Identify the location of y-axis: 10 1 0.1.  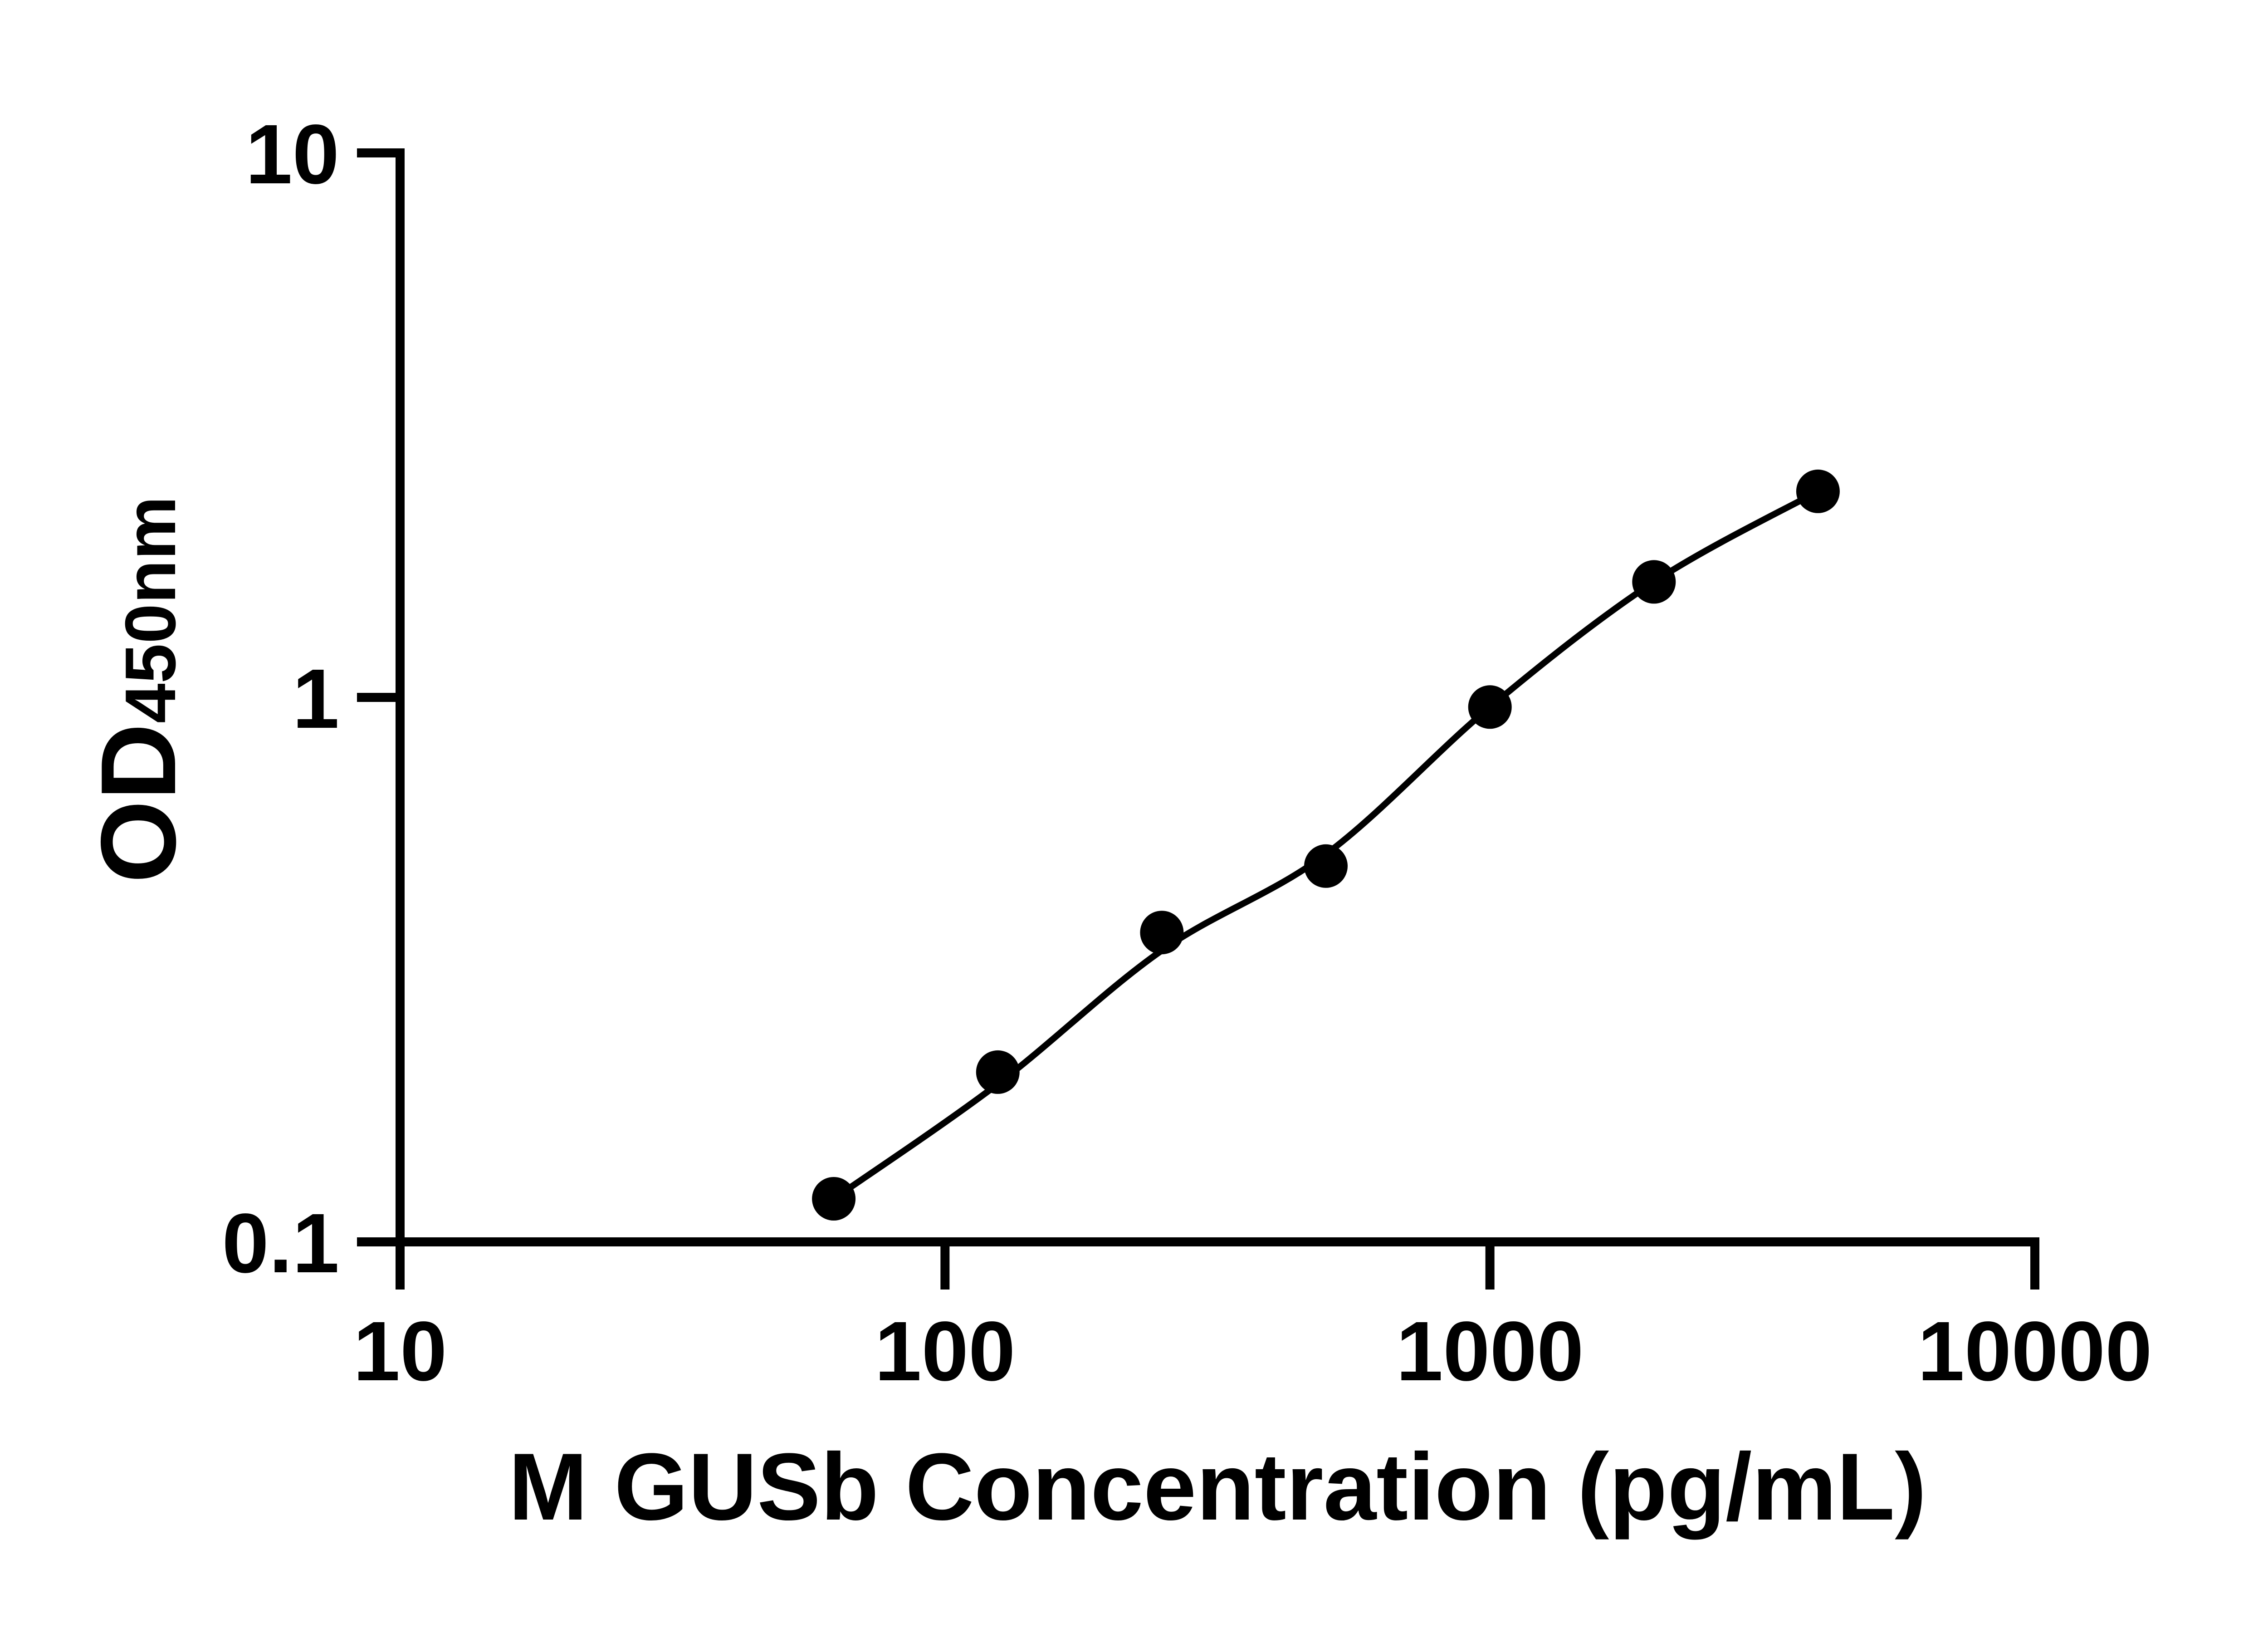
(313, 699).